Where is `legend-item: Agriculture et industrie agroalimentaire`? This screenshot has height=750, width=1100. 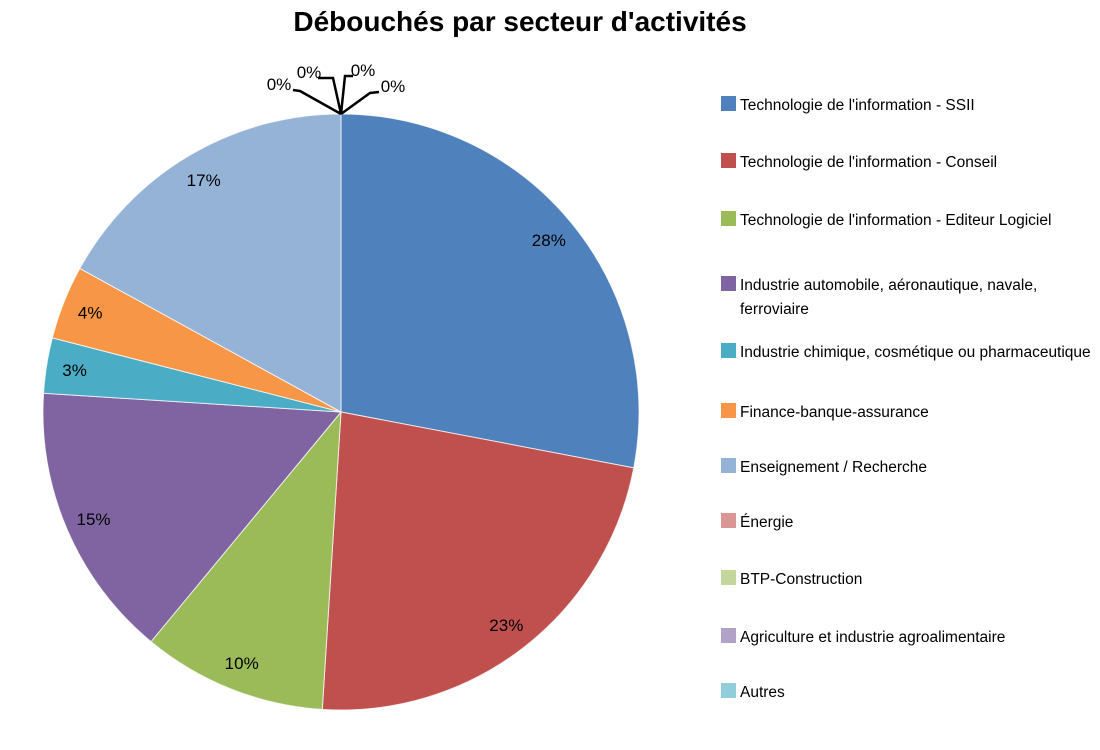
legend-item: Agriculture et industrie agroalimentaire is located at coordinates (907, 638).